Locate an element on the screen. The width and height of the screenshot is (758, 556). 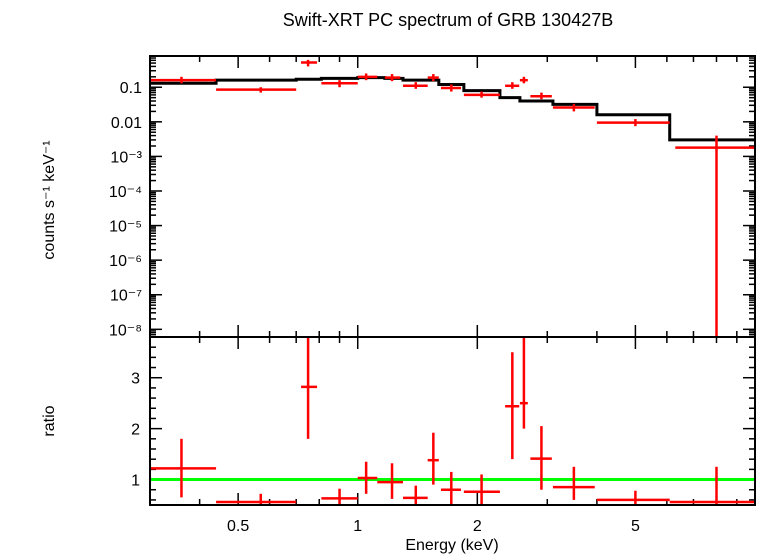
x-tick-label: 2 is located at coordinates (477, 526).